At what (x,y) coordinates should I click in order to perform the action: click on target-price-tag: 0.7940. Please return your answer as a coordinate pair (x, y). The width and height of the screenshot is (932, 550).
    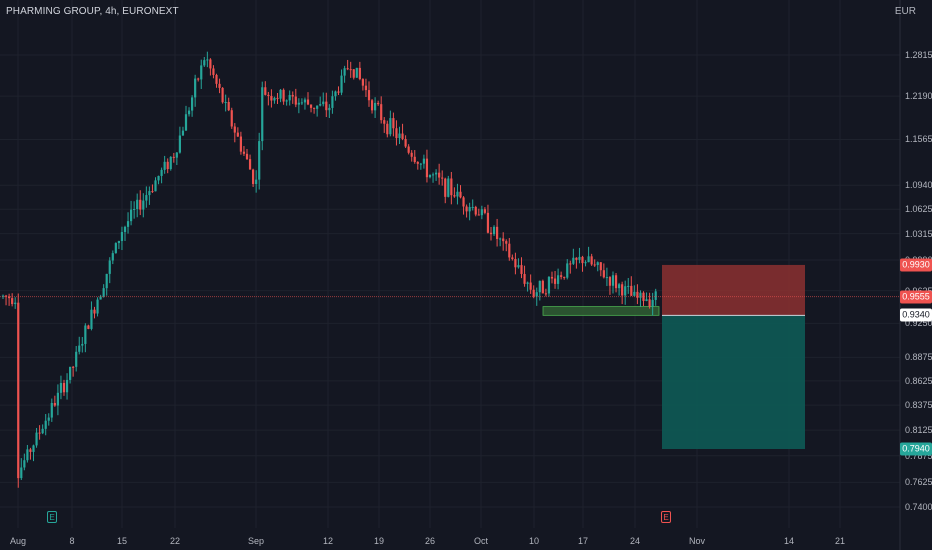
    Looking at the image, I should click on (916, 449).